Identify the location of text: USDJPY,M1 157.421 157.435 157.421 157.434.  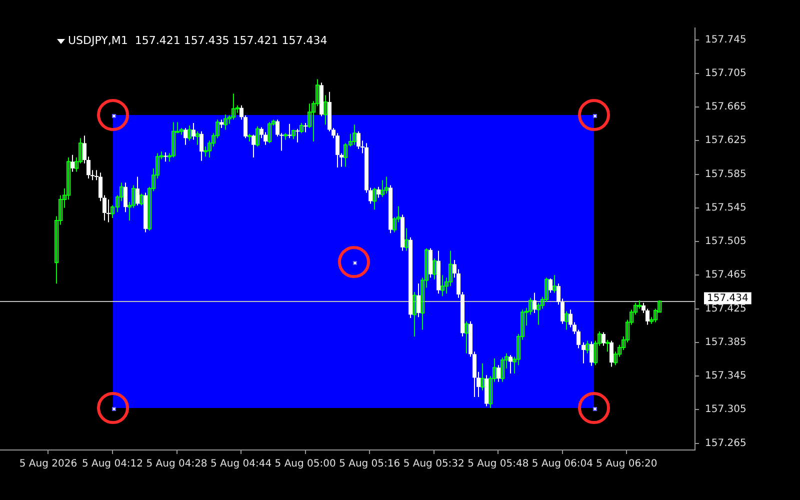
(198, 40).